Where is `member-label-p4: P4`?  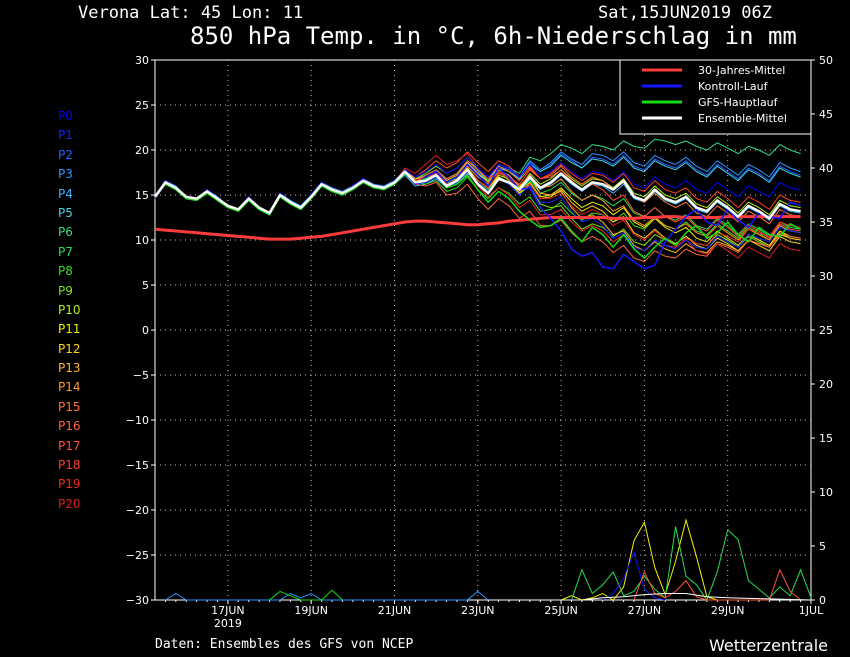 member-label-p4: P4 is located at coordinates (65, 193).